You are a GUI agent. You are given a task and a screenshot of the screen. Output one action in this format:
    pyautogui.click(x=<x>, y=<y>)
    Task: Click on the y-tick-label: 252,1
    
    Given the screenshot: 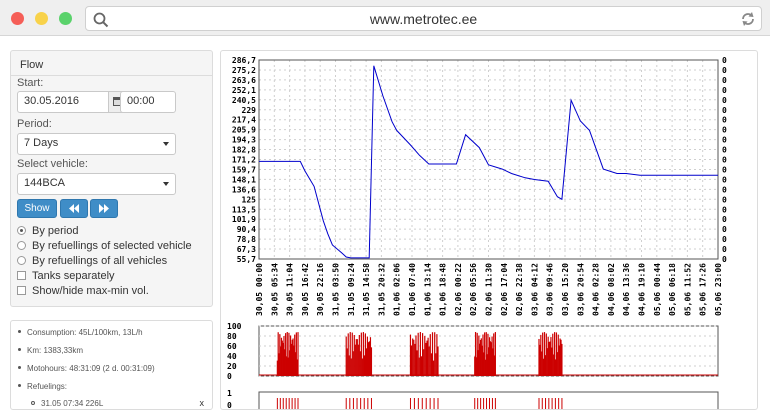 What is the action you would take?
    pyautogui.click(x=244, y=90)
    